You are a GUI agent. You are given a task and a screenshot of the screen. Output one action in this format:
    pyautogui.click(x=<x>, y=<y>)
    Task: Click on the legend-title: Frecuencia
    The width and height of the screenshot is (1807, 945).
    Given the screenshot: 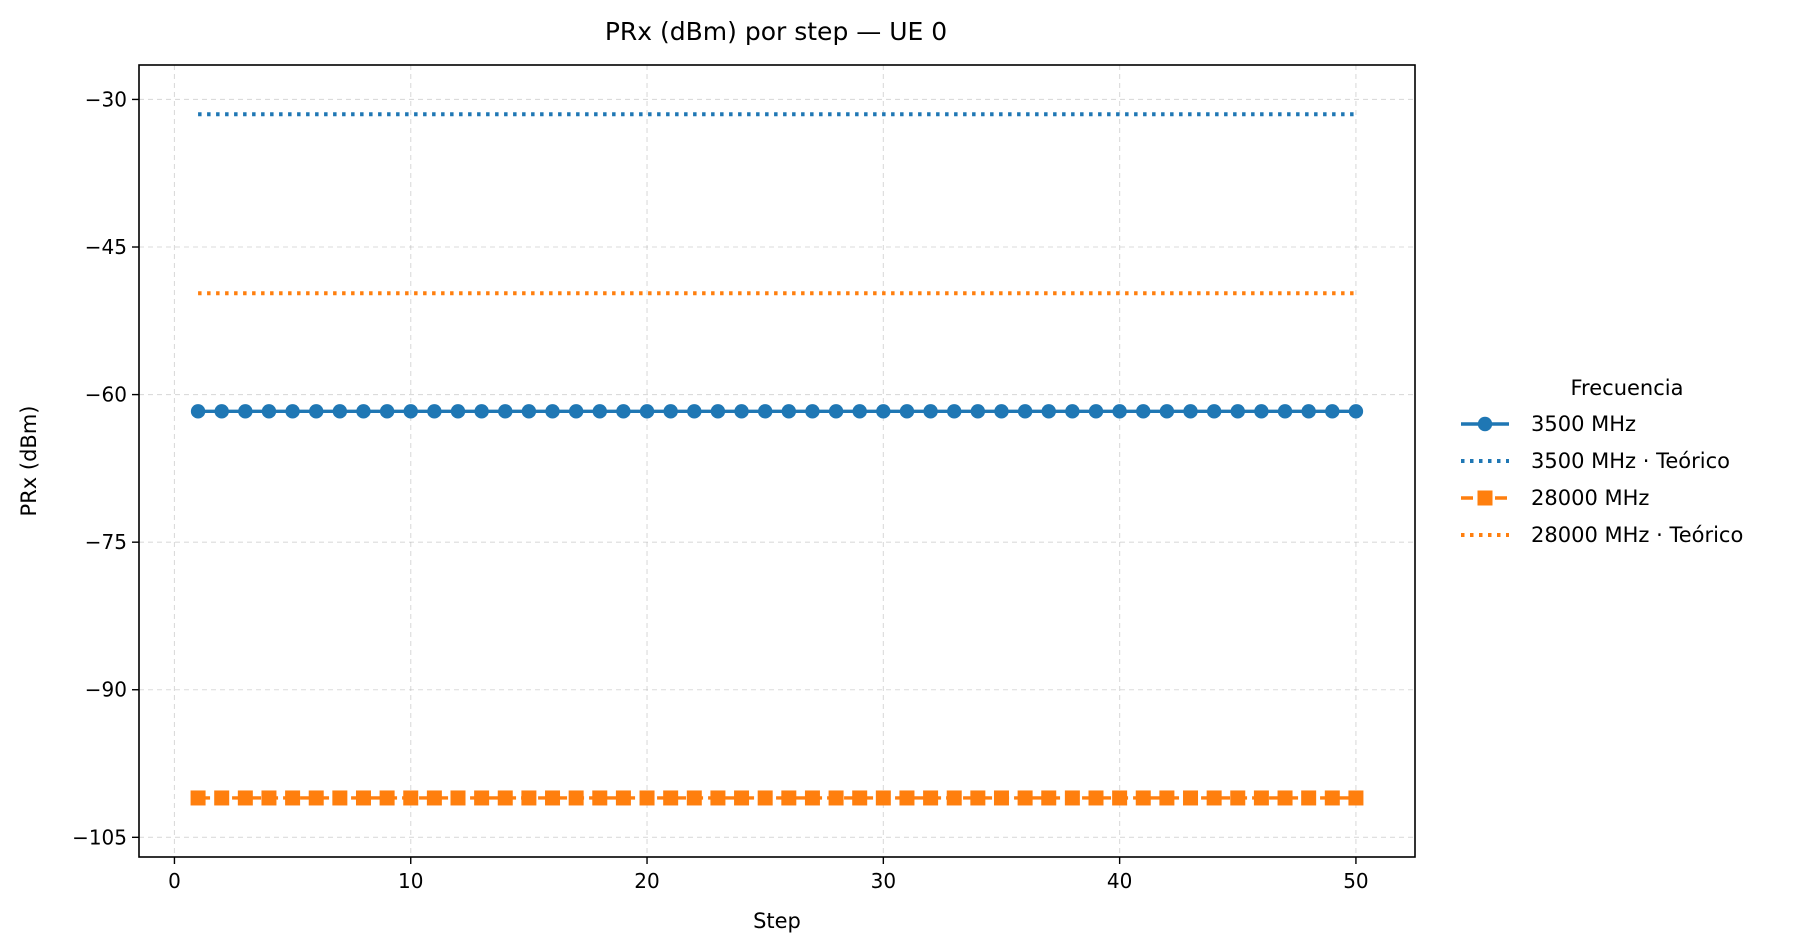 What is the action you would take?
    pyautogui.click(x=1627, y=388)
    